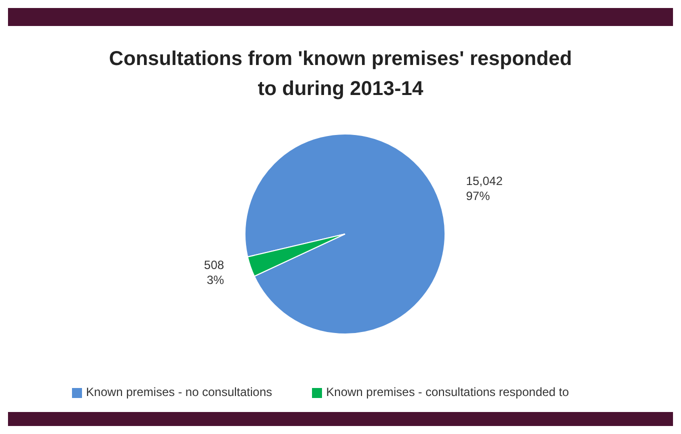 The height and width of the screenshot is (434, 681). I want to click on legend-label: Known premises - no consultations, so click(179, 392).